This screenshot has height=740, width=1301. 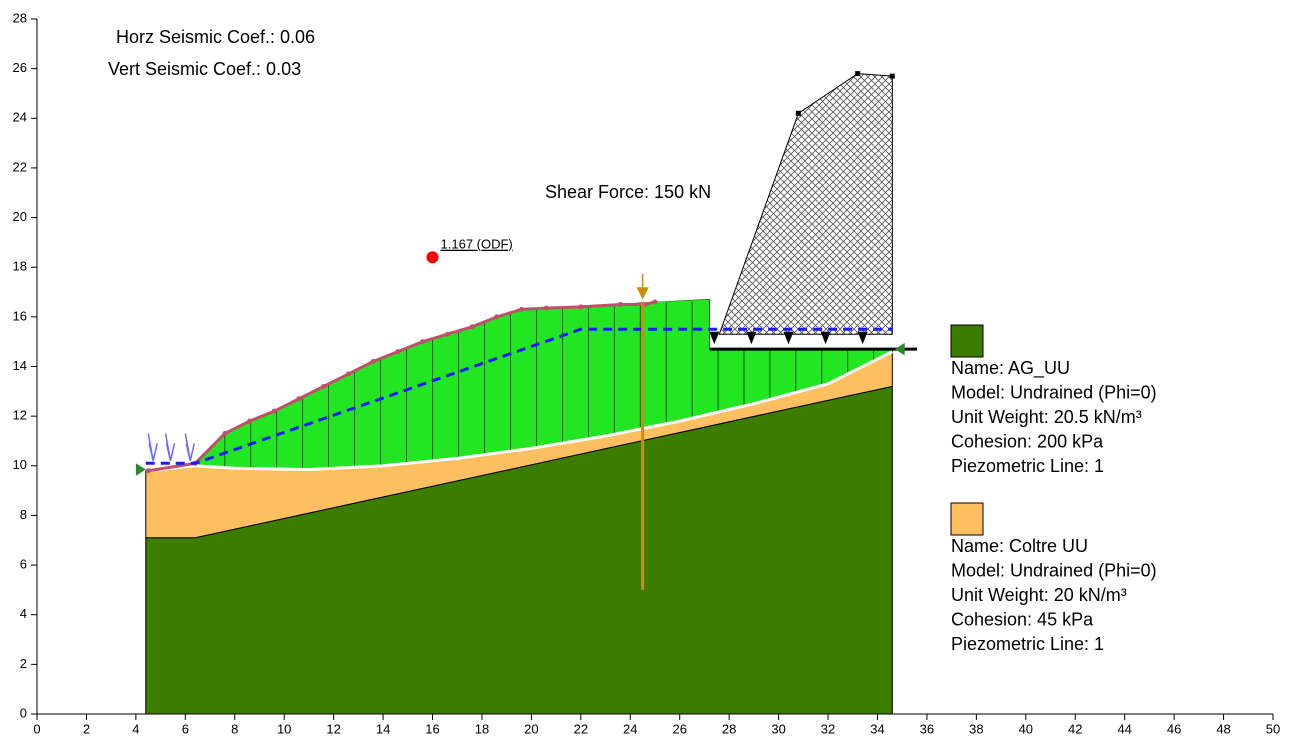 I want to click on surcharge, so click(x=805, y=204).